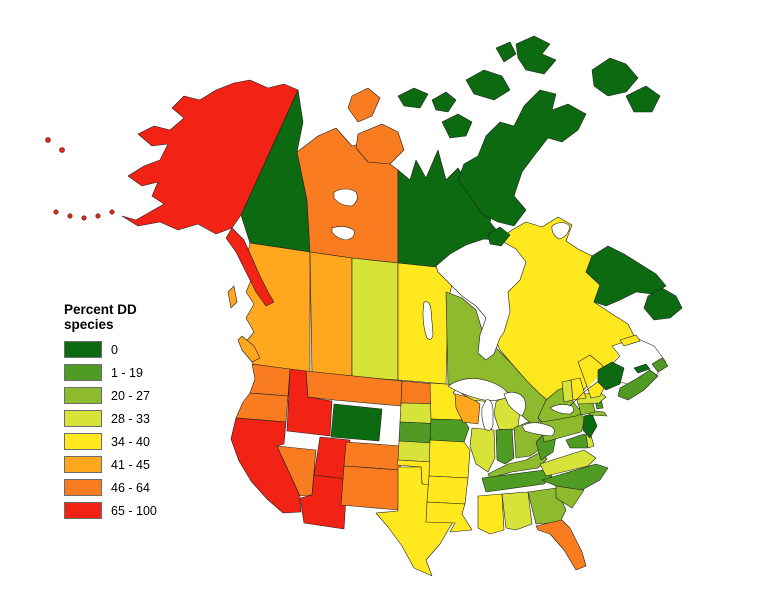 This screenshot has height=594, width=768. Describe the element at coordinates (487, 415) in the screenshot. I see `lake-michigan` at that location.